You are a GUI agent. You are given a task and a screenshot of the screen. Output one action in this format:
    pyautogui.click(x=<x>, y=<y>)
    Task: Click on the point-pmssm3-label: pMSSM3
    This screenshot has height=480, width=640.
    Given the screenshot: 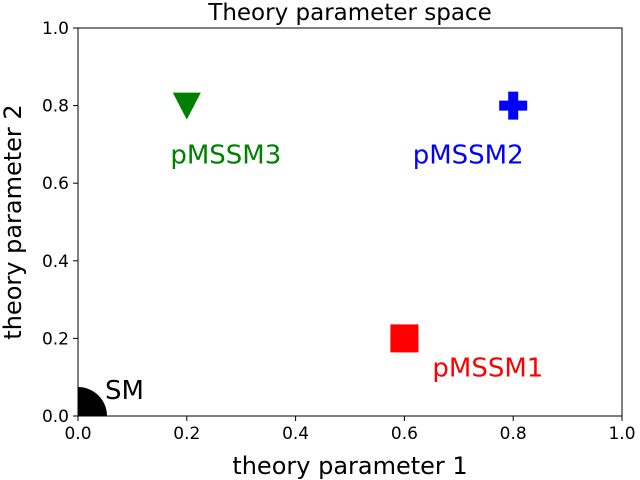 What is the action you would take?
    pyautogui.click(x=225, y=156)
    